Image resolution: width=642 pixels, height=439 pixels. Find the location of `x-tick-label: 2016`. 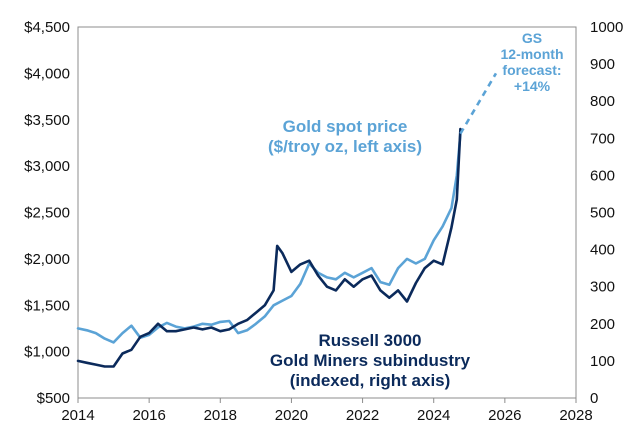

x-tick-label: 2016 is located at coordinates (148, 415).